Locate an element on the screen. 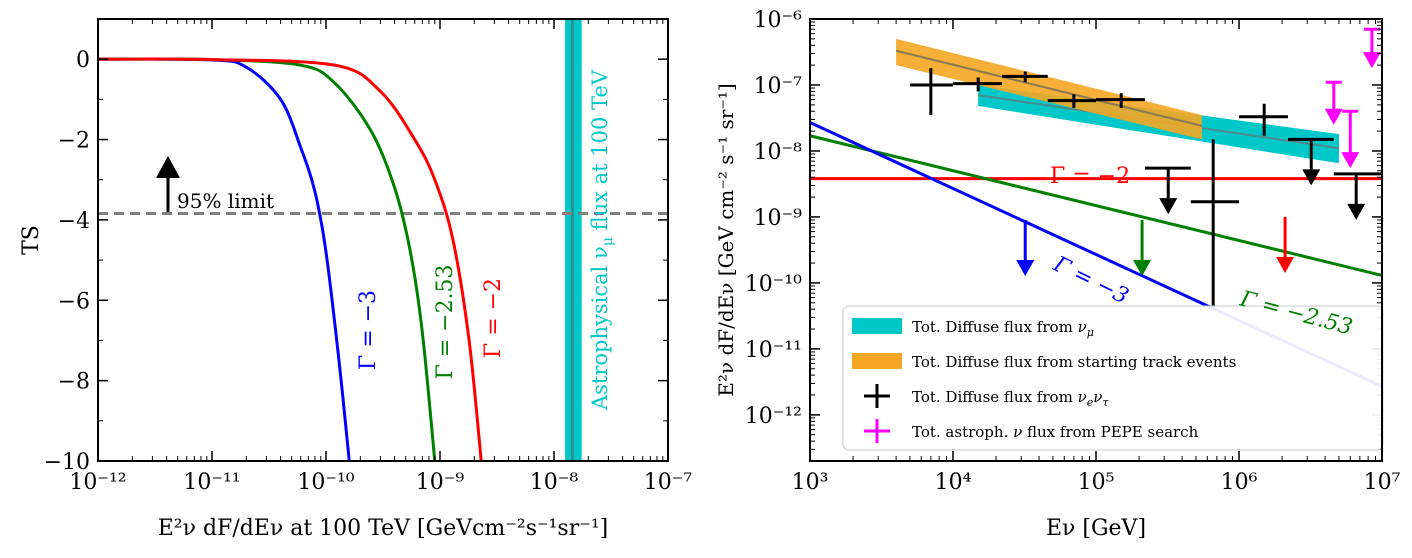  left-xtick-label: 10⁻⁷ is located at coordinates (668, 482).